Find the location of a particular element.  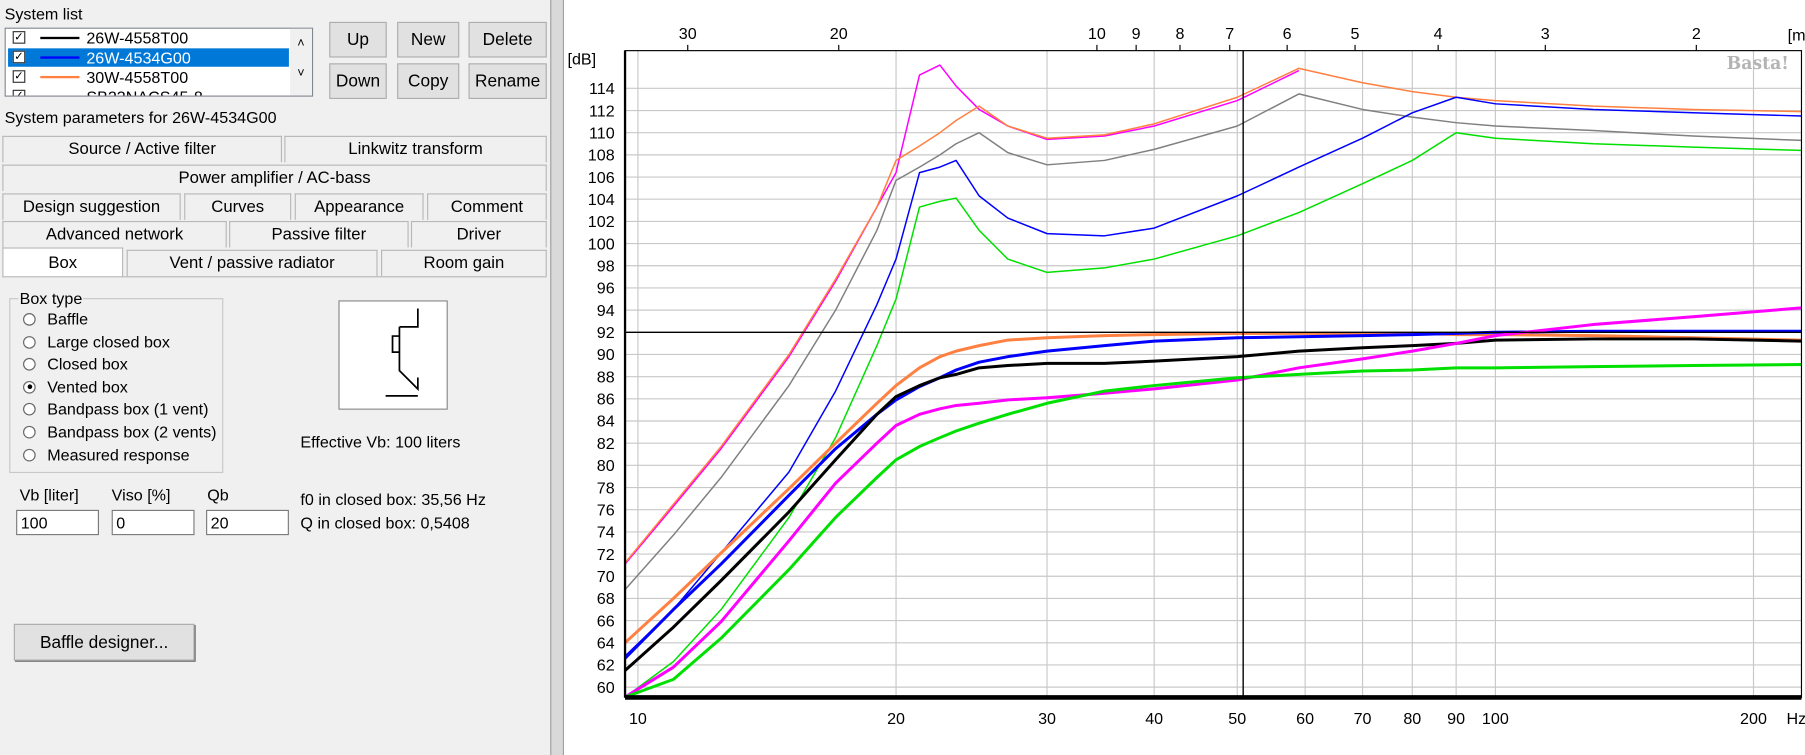

x2-tick-label: 30 is located at coordinates (688, 34).